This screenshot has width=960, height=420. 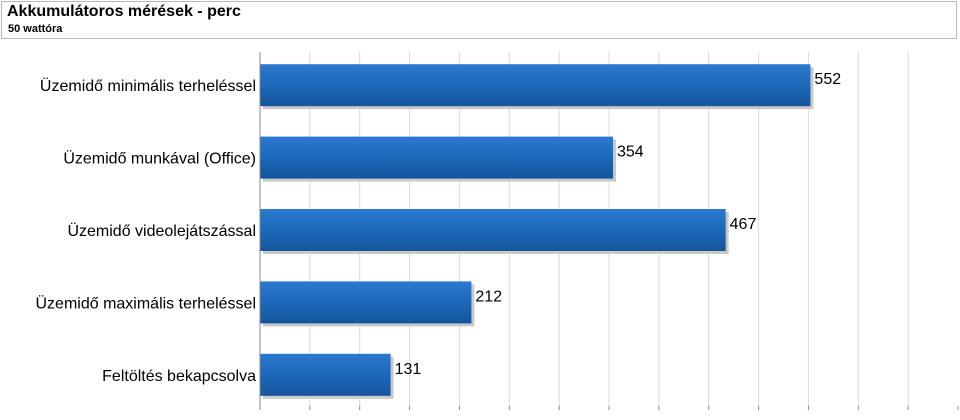 I want to click on category-label: Üzemidő maximális terheléssel, so click(x=145, y=303).